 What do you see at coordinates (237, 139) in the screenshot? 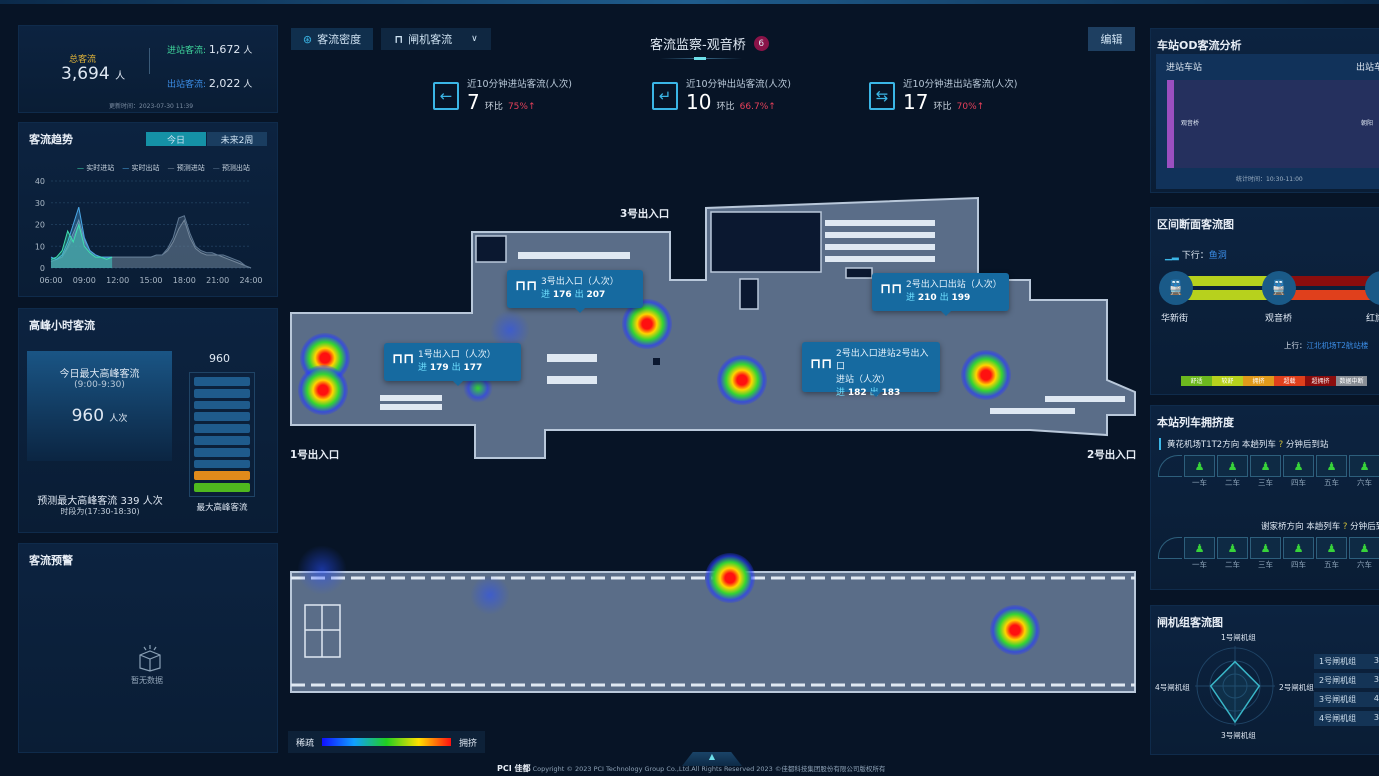
I see `tab-next-2-weeks: 未来2周` at bounding box center [237, 139].